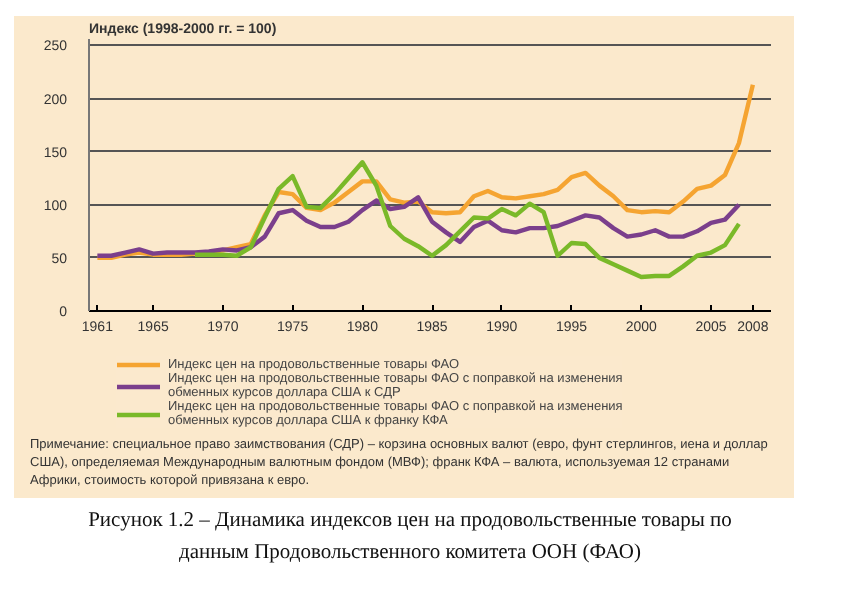 The width and height of the screenshot is (848, 616). Describe the element at coordinates (410, 538) in the screenshot. I see `text: Рисунок 1.2 – Динамика индексов цен на продовольственные товары по данным Продовольственного комитета ООН (ФАО)` at that location.